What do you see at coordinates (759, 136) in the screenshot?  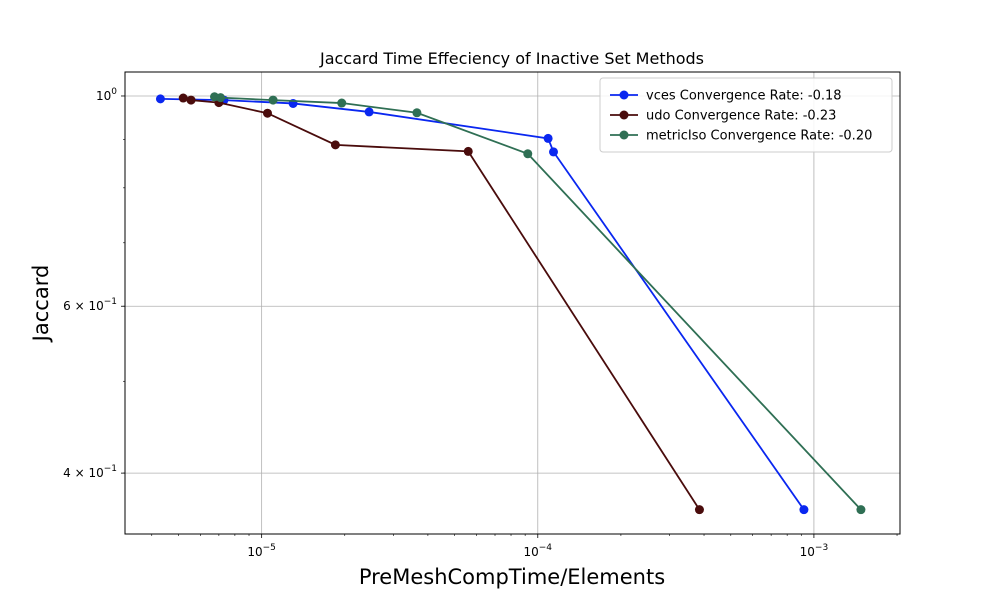 I see `legend-label: metricIso Convergence Rate: -0.20` at bounding box center [759, 136].